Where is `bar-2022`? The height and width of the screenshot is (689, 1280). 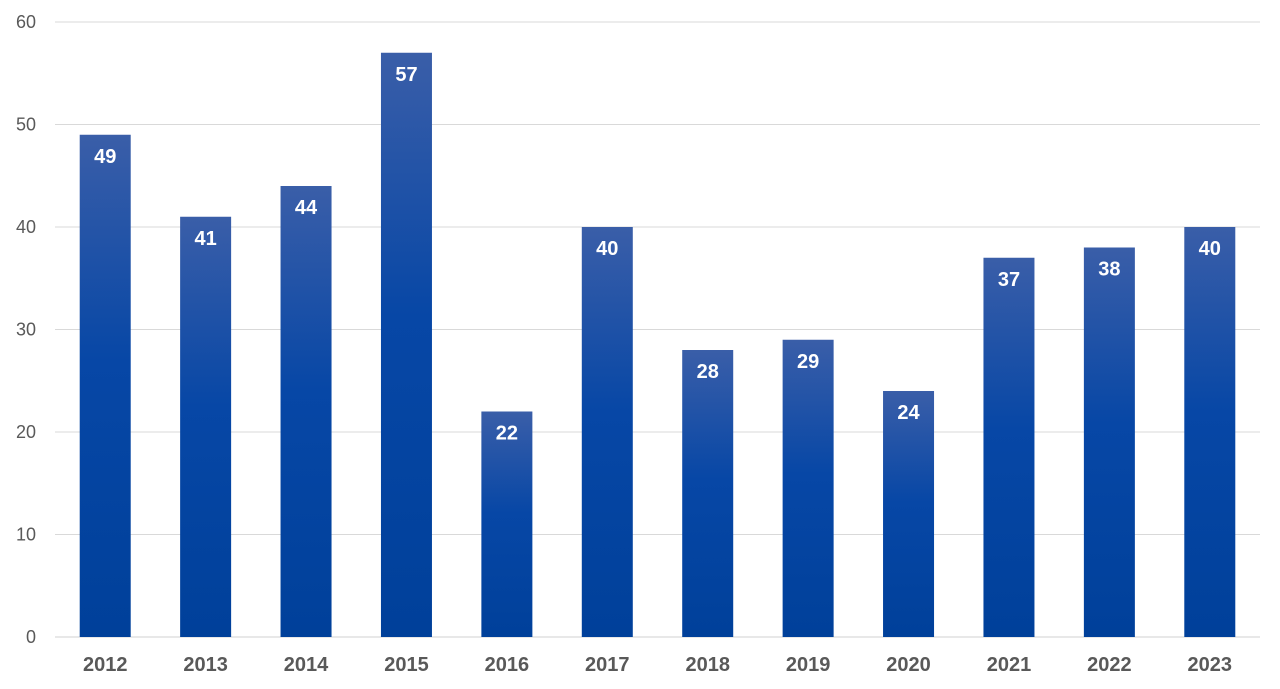 bar-2022 is located at coordinates (1109, 442).